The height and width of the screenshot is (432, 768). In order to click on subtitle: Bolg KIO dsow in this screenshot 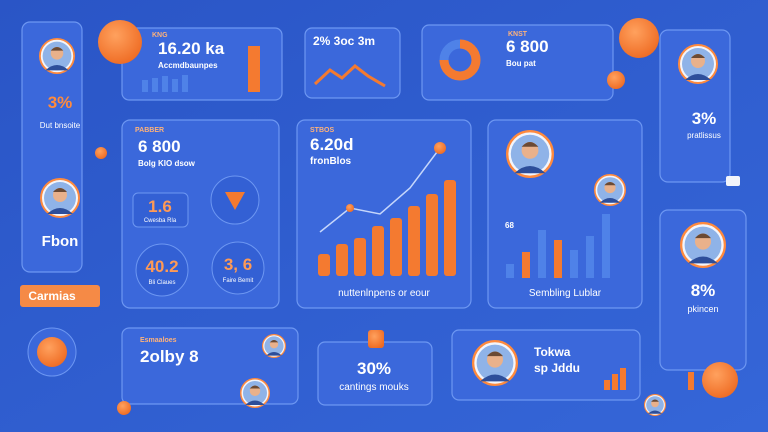, I will do `click(167, 163)`.